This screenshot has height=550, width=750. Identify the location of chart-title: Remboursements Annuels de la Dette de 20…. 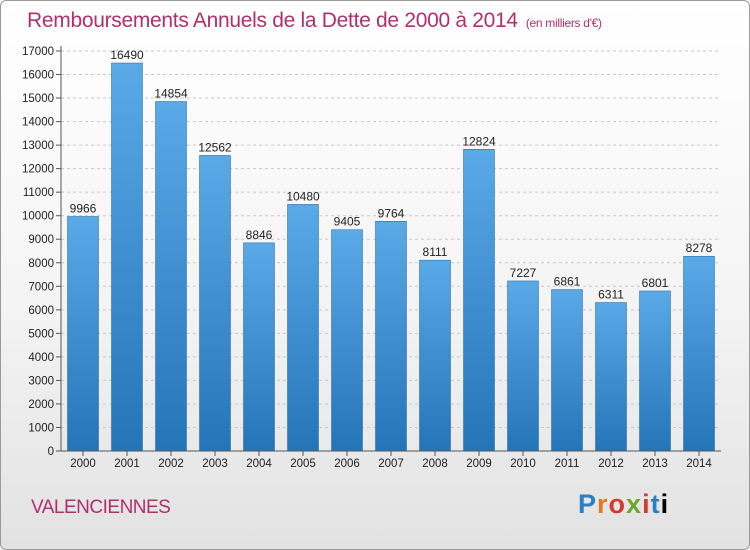
(314, 21).